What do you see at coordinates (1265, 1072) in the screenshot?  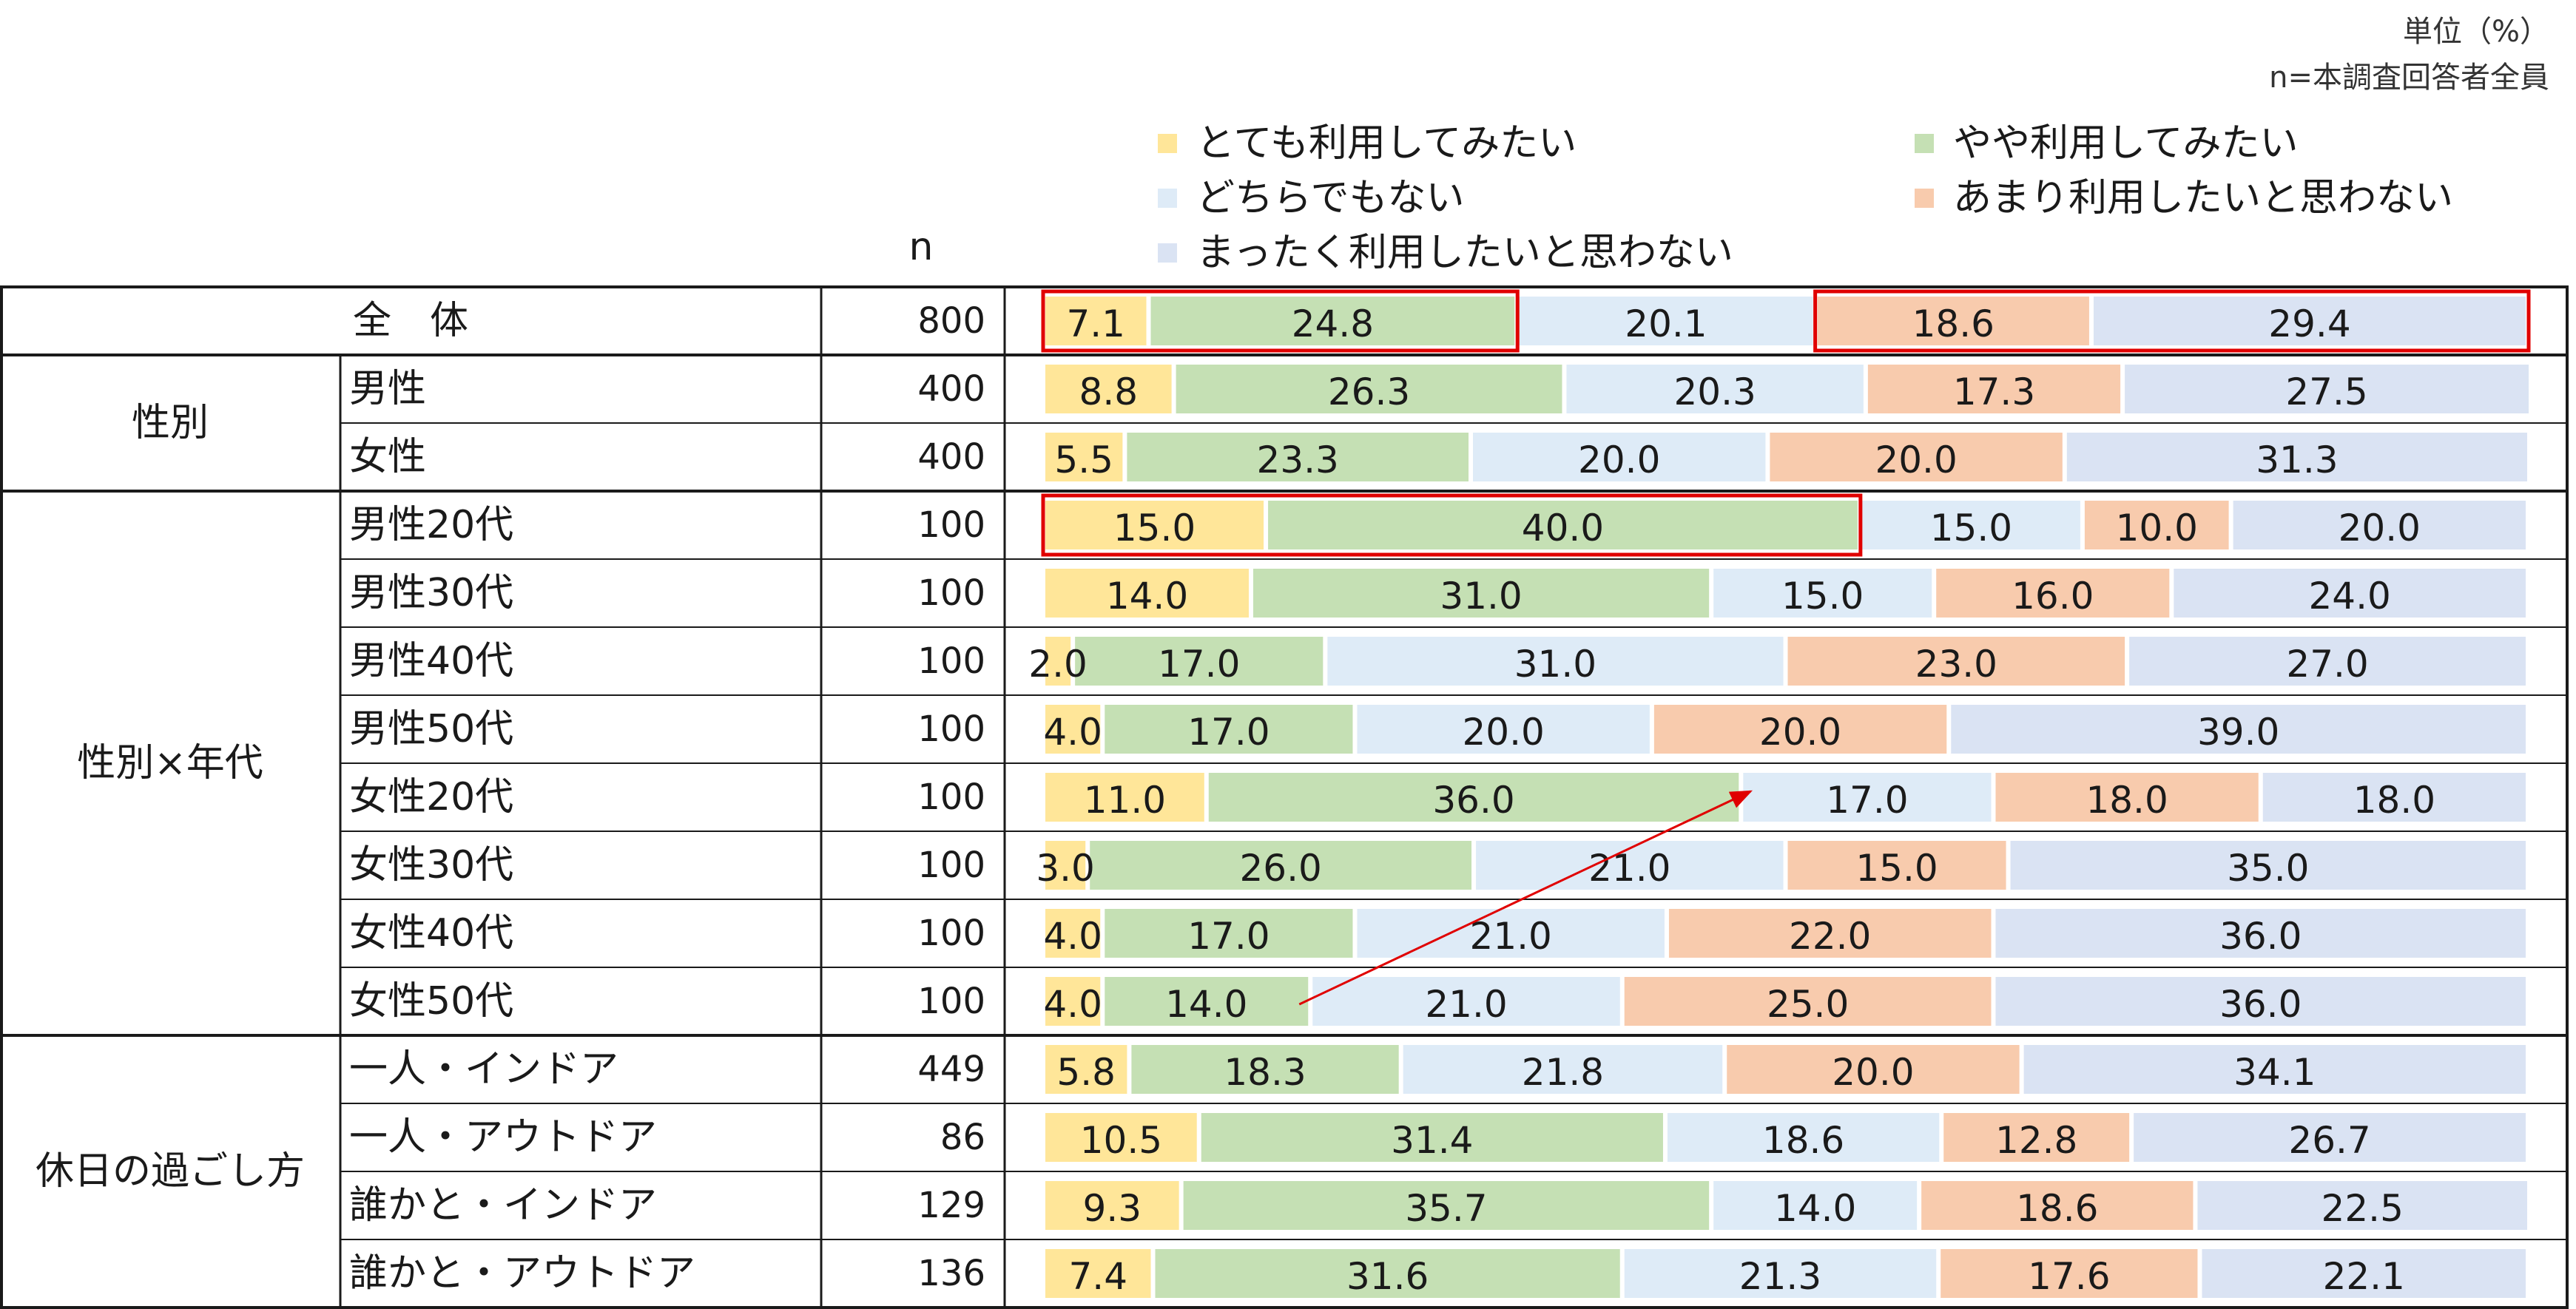 I see `data-label: 18.3` at bounding box center [1265, 1072].